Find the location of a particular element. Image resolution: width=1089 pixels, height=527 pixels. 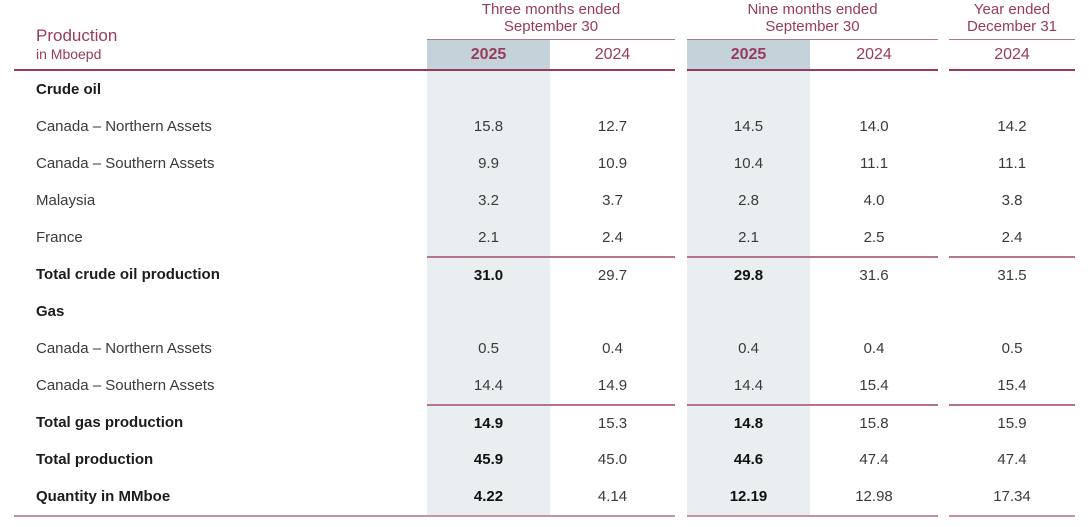

row-label: Total gas production is located at coordinates (110, 422).